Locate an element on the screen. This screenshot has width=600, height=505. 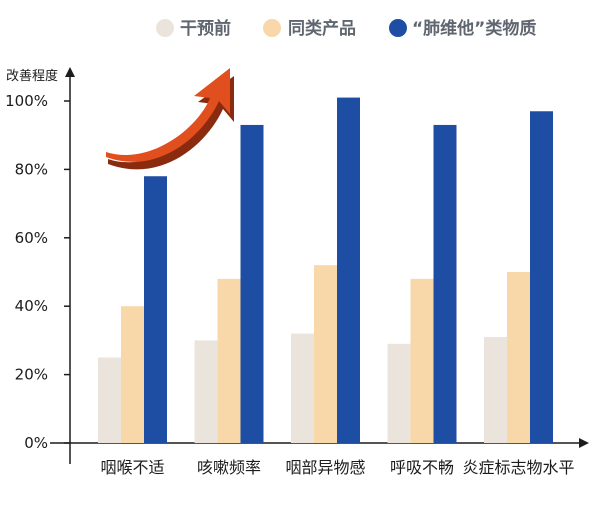
legend-label-0: 干预前 is located at coordinates (205, 28).